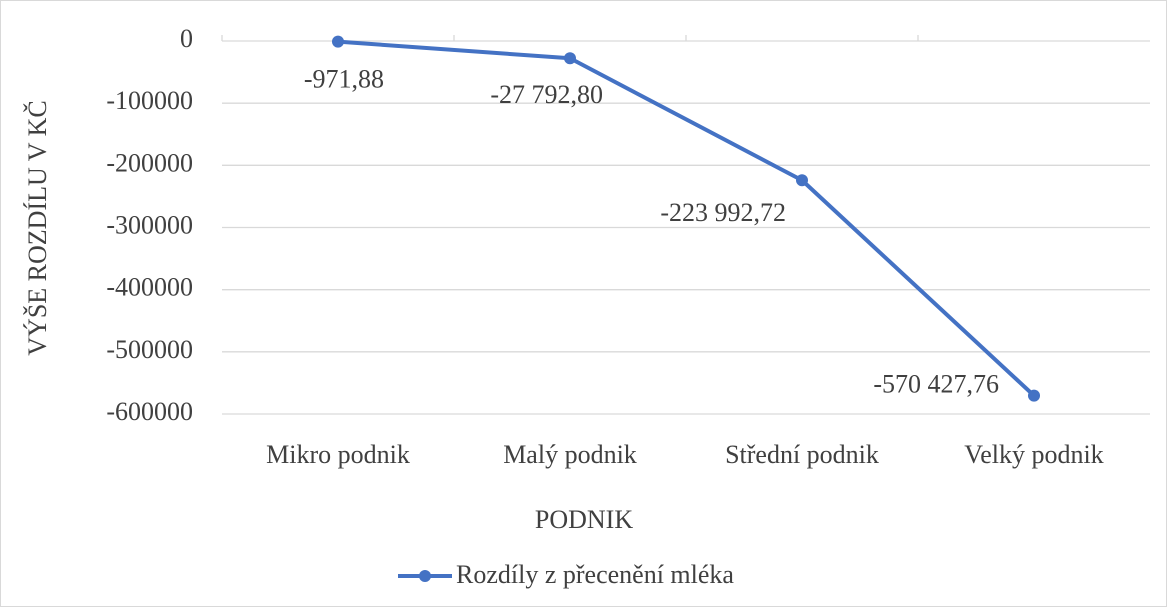 The height and width of the screenshot is (608, 1168). Describe the element at coordinates (723, 212) in the screenshot. I see `data-label: -223 992,72` at that location.